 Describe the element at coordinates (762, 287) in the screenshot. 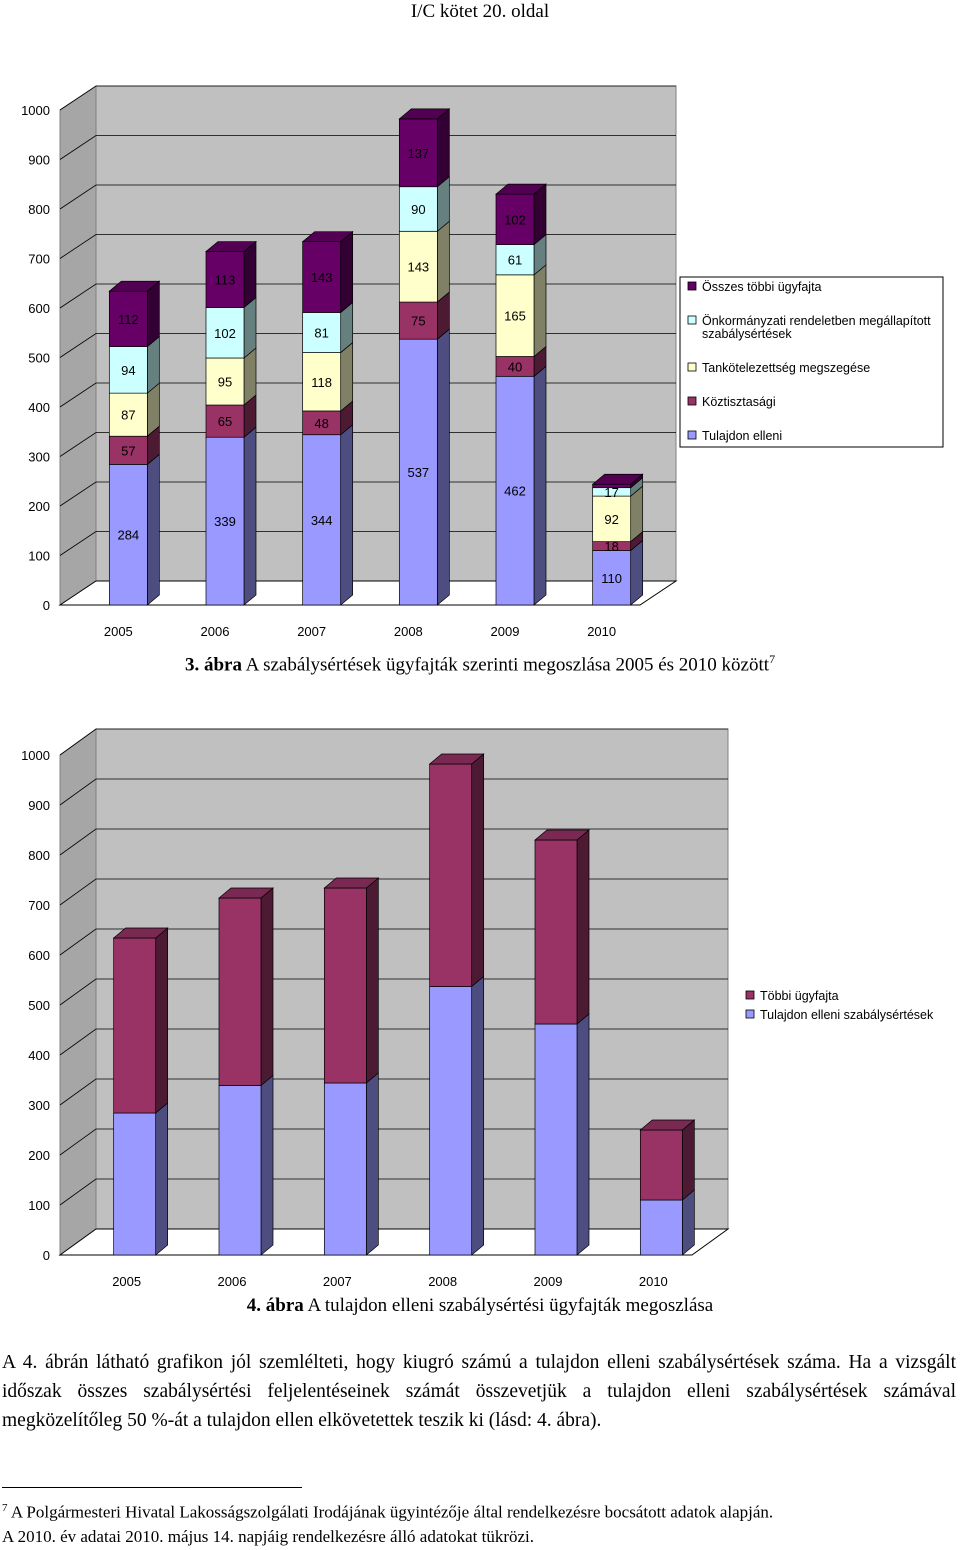

I see `legend-label: Összes többi ügyfajta` at that location.